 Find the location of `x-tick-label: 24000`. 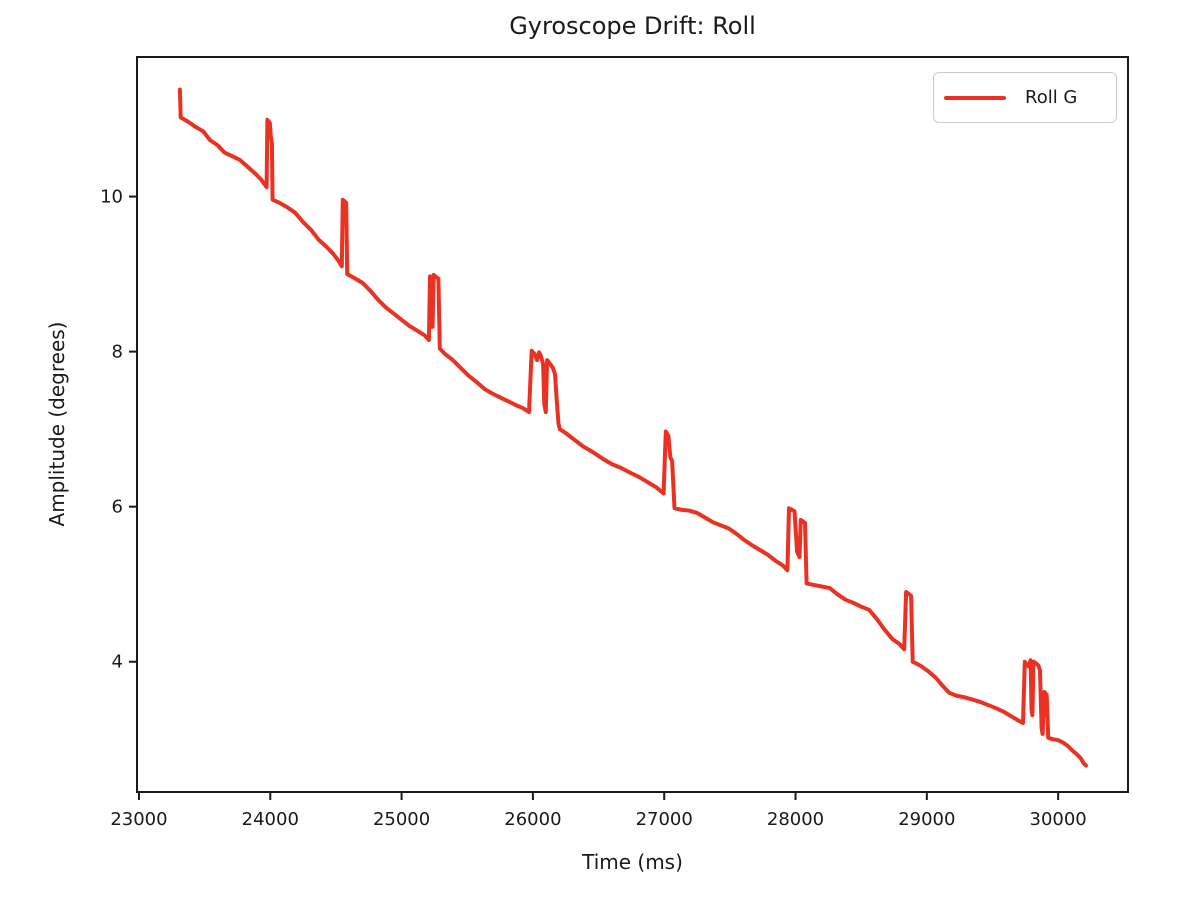

x-tick-label: 24000 is located at coordinates (270, 819).